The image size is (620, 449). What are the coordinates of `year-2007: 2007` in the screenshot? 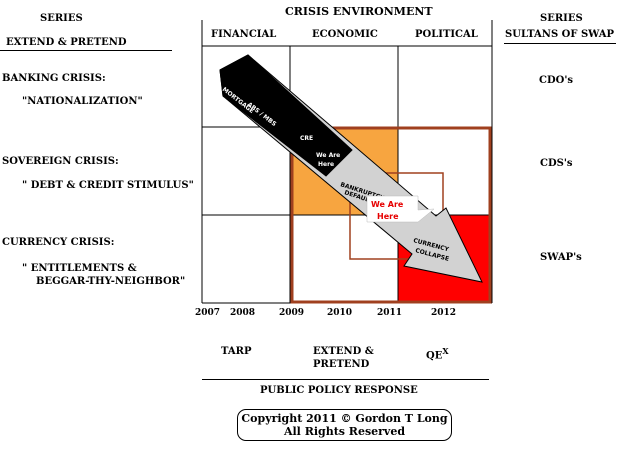 It's located at (208, 313).